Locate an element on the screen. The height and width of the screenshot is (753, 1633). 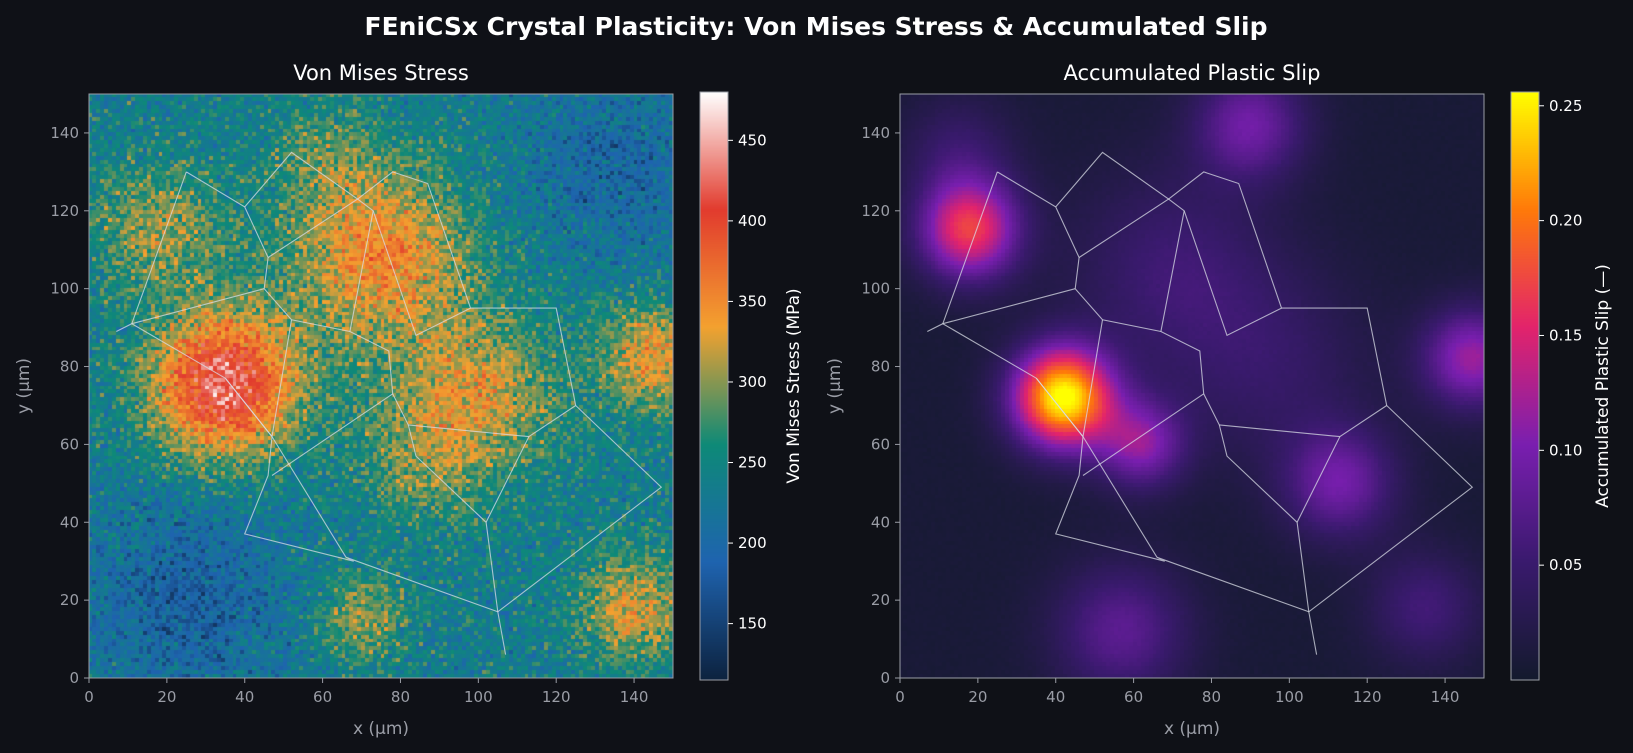
colorbar-right-fo is located at coordinates (1525, 386).